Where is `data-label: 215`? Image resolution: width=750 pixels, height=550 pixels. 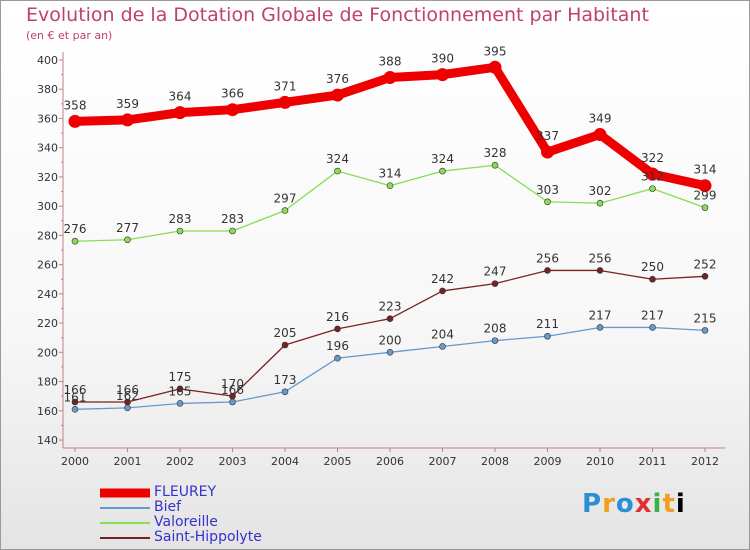
data-label: 215 is located at coordinates (705, 318).